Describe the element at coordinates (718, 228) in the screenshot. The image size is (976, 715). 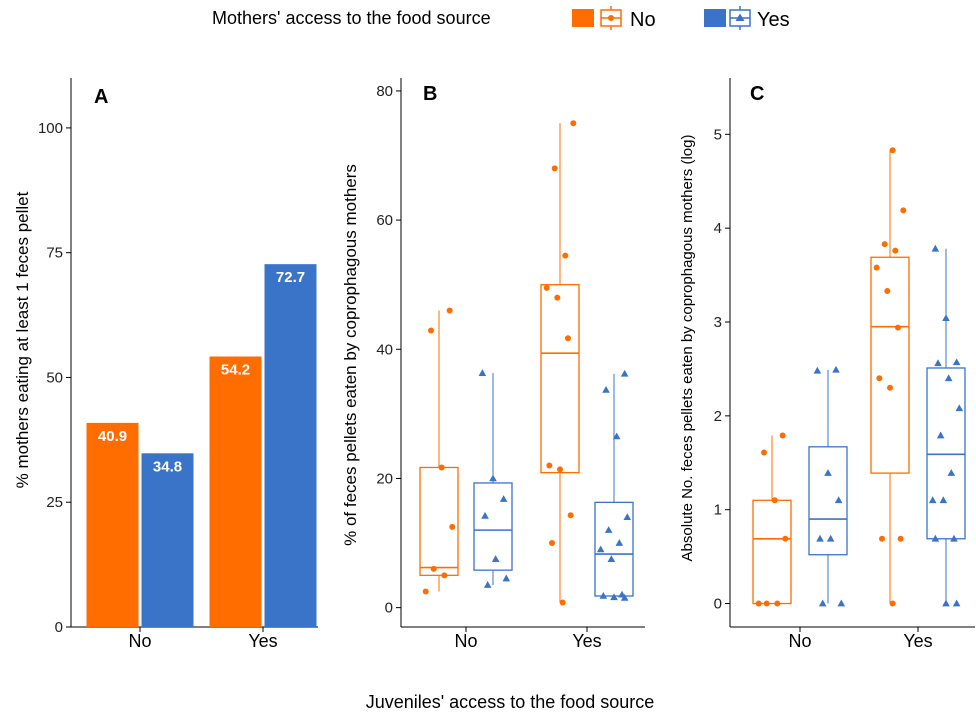
I see `y-tick-label: 4` at that location.